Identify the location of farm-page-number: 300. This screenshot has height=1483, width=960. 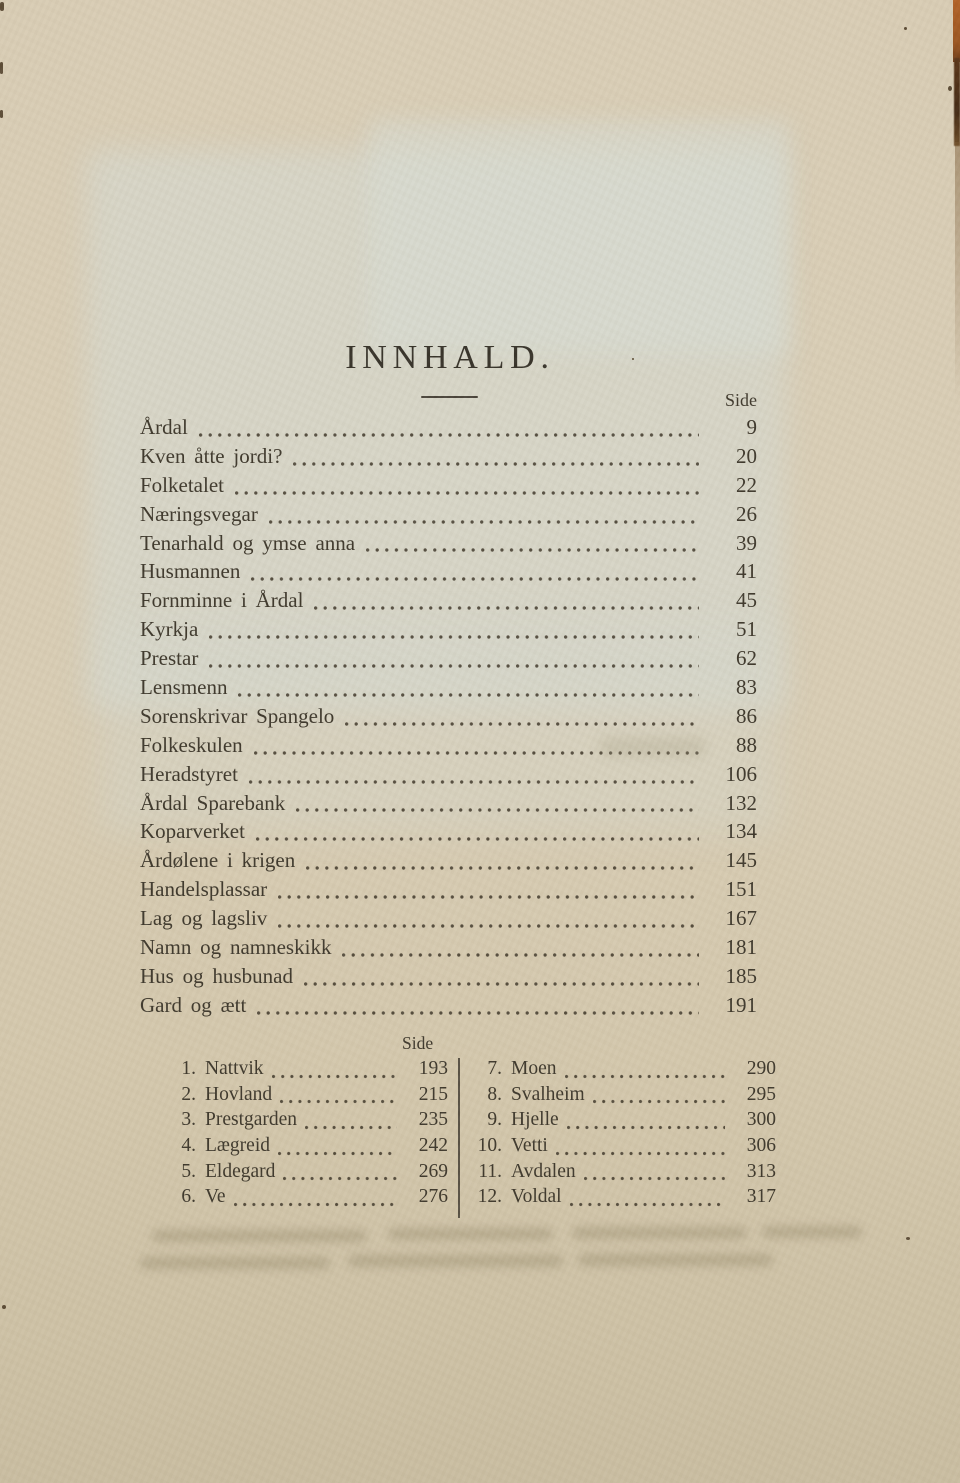
(761, 1120).